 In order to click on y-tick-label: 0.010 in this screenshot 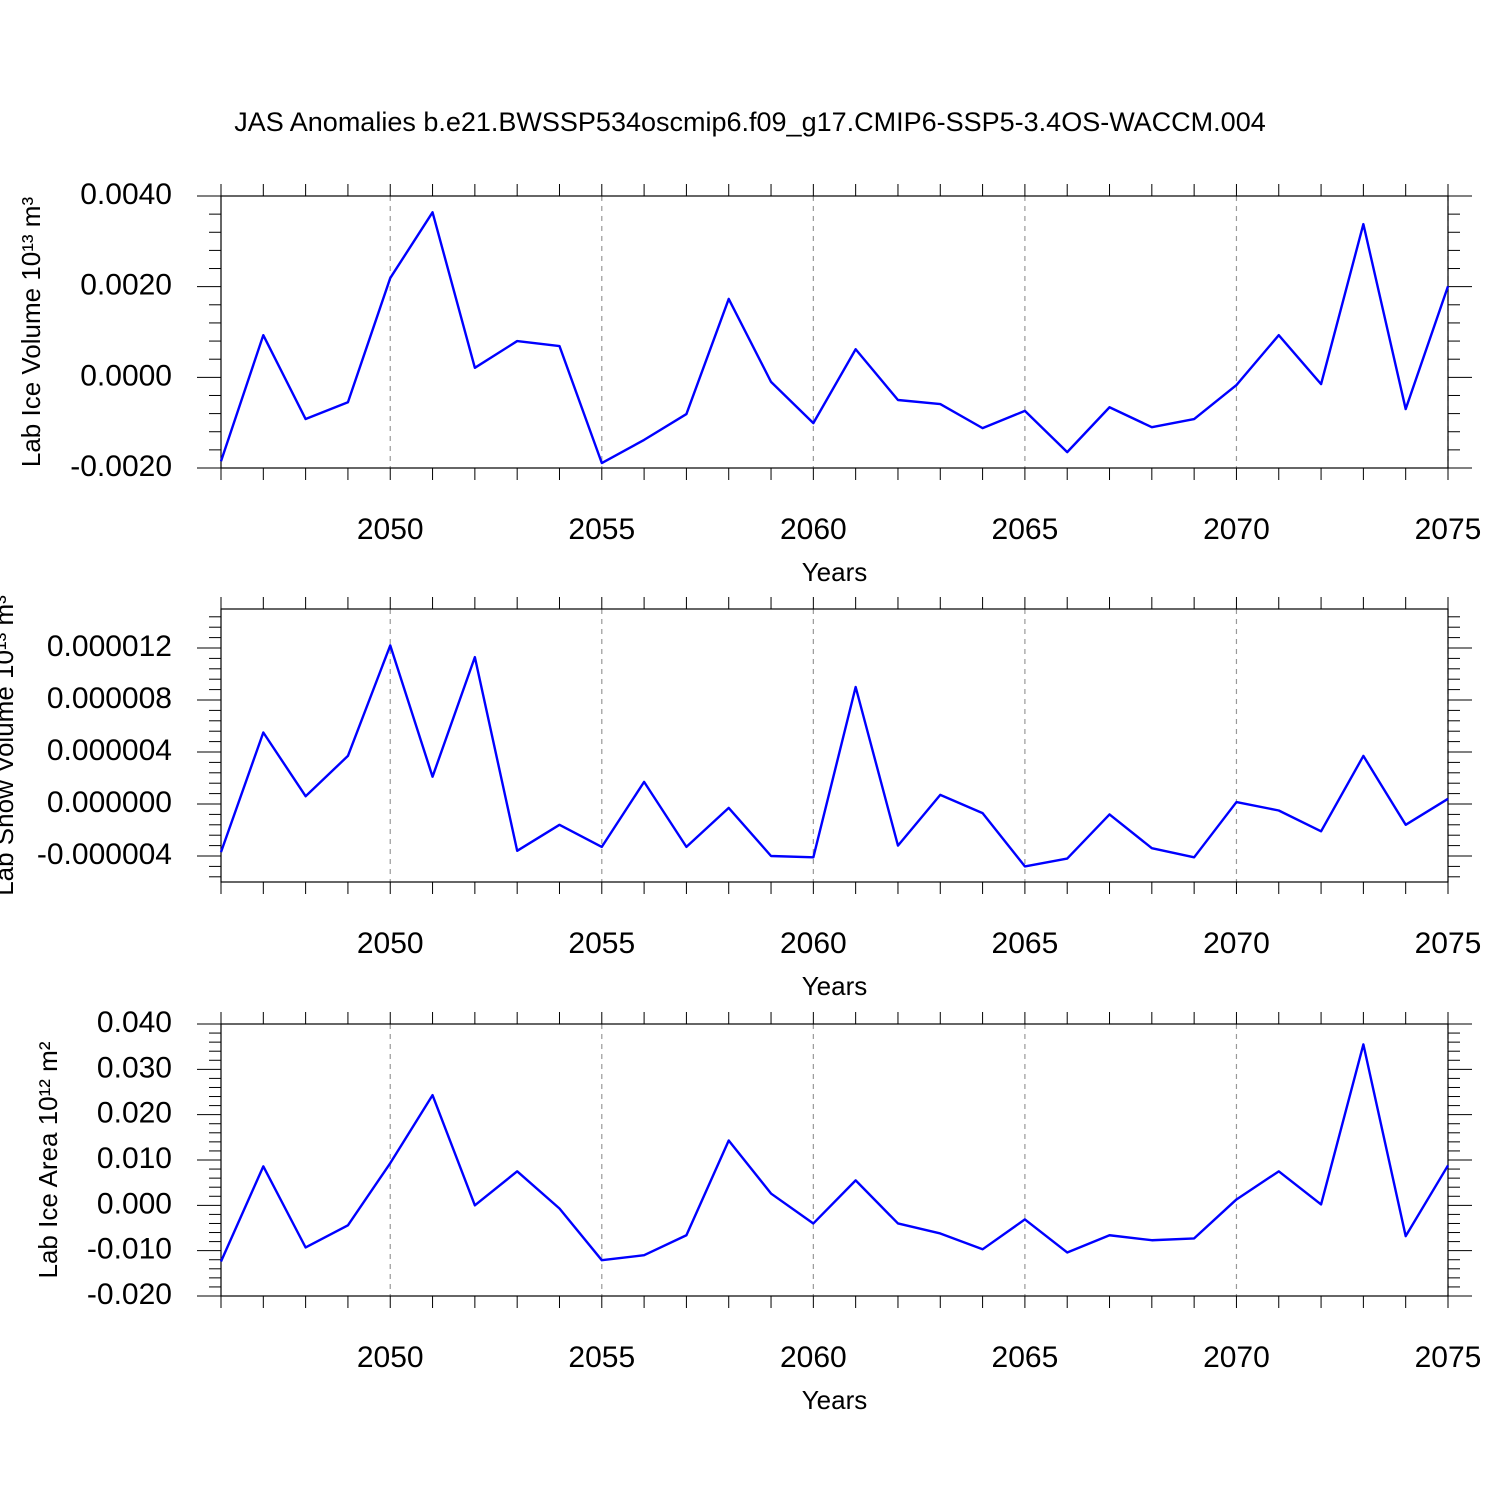, I will do `click(134, 1158)`.